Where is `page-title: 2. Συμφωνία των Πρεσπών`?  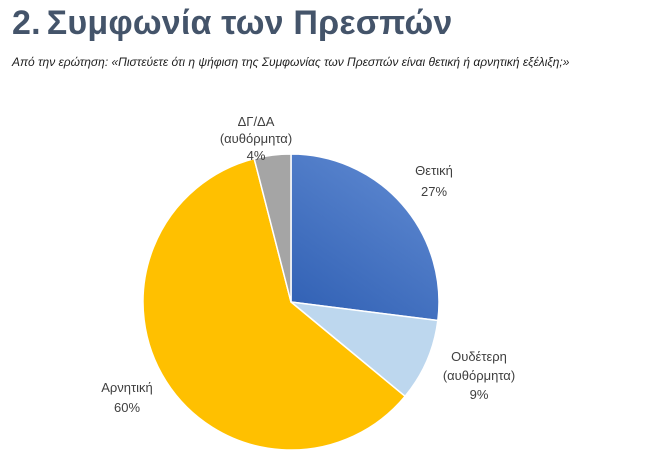
page-title: 2. Συμφωνία των Πρεσπών is located at coordinates (232, 23).